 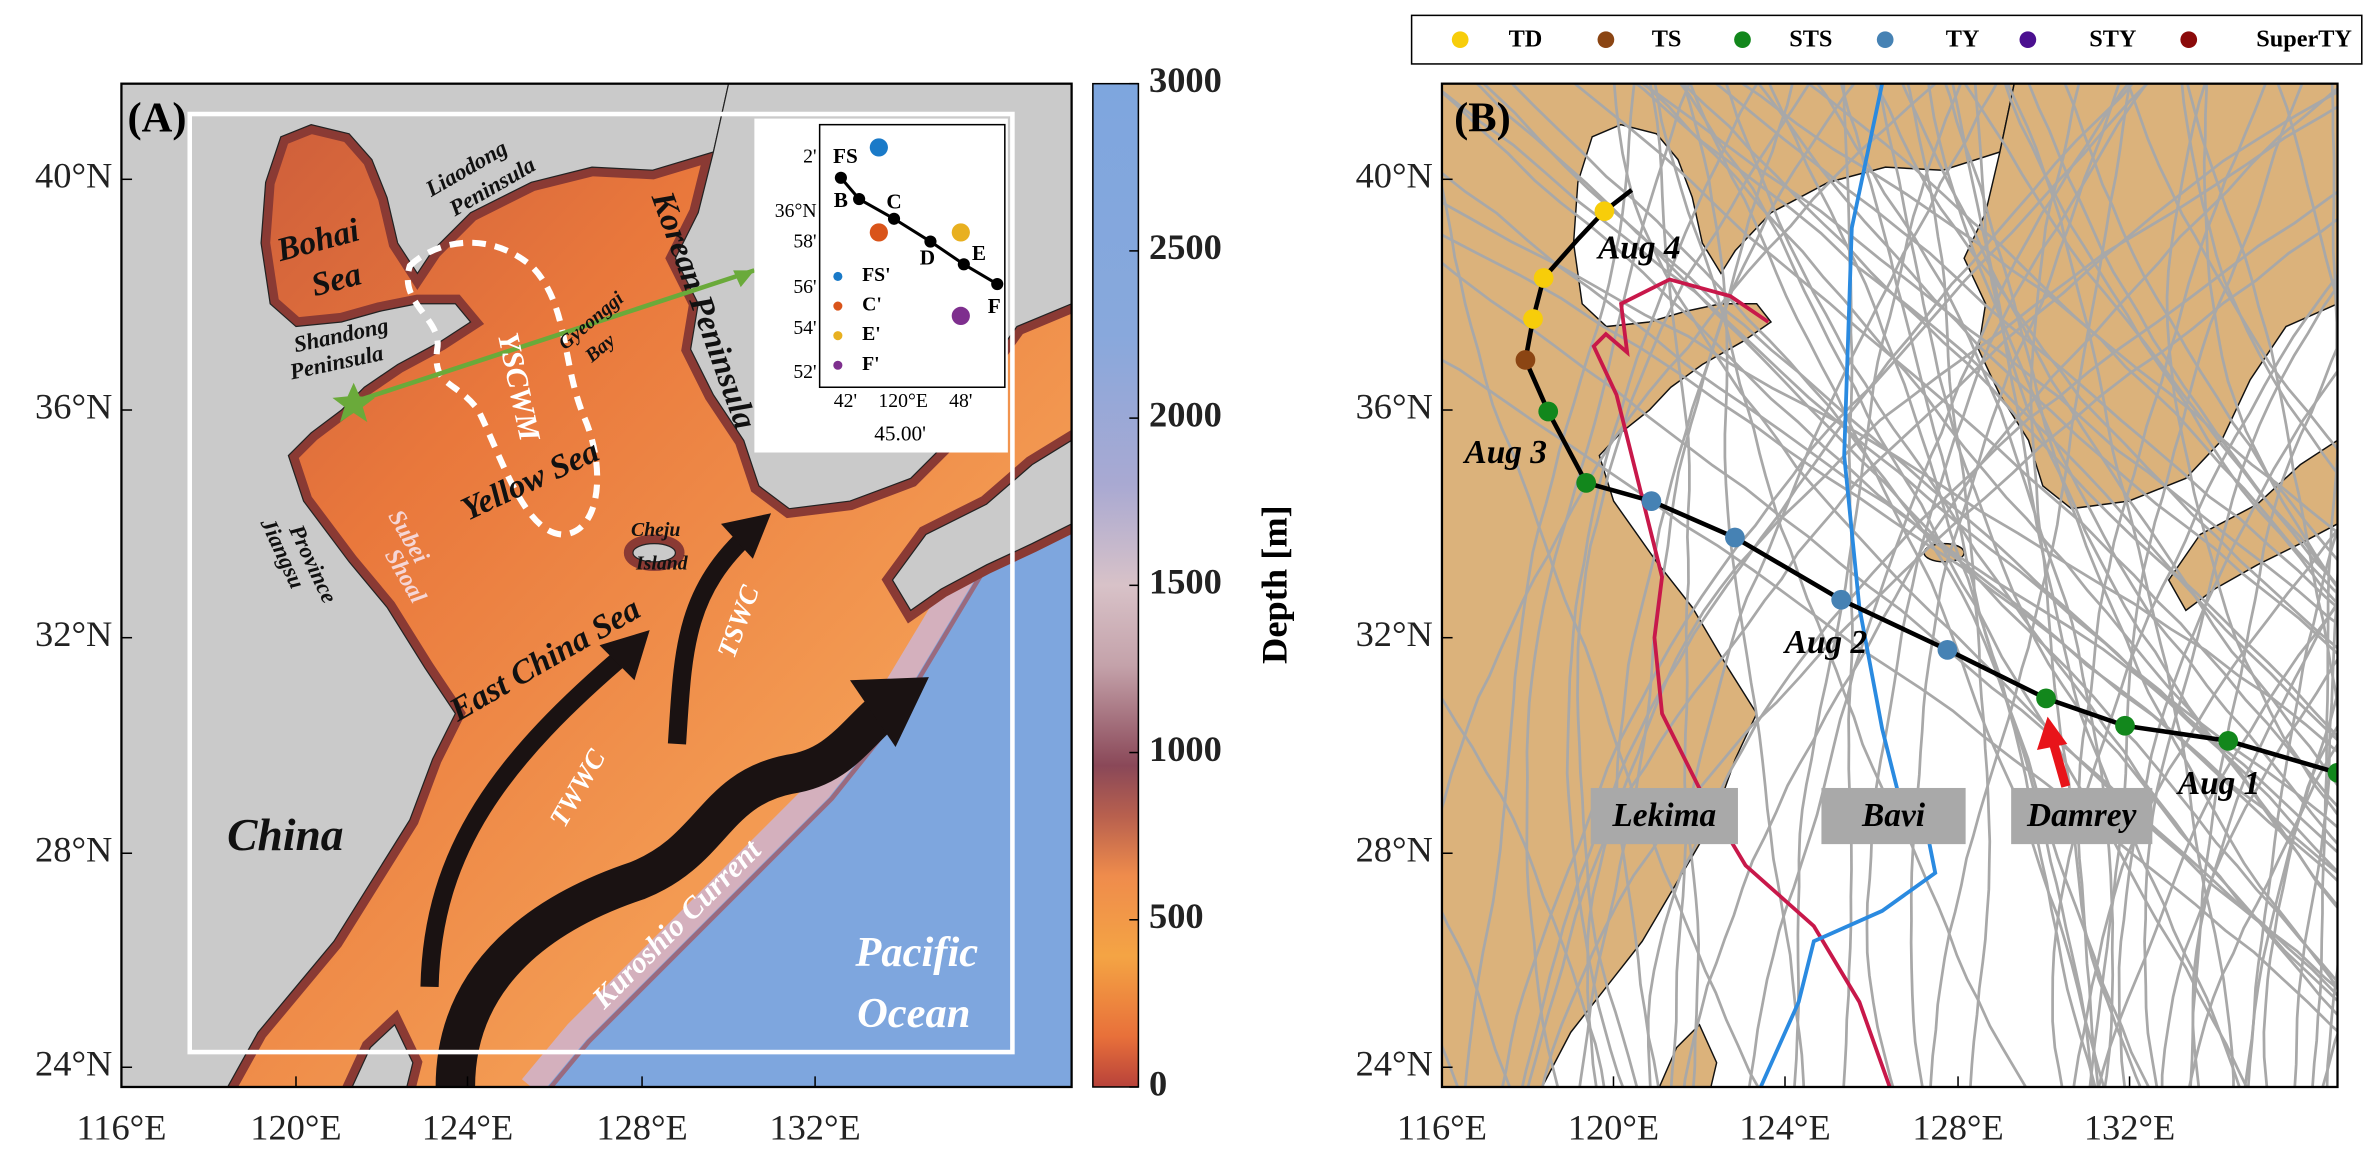 I want to click on map-annotation: Island, so click(x=662, y=563).